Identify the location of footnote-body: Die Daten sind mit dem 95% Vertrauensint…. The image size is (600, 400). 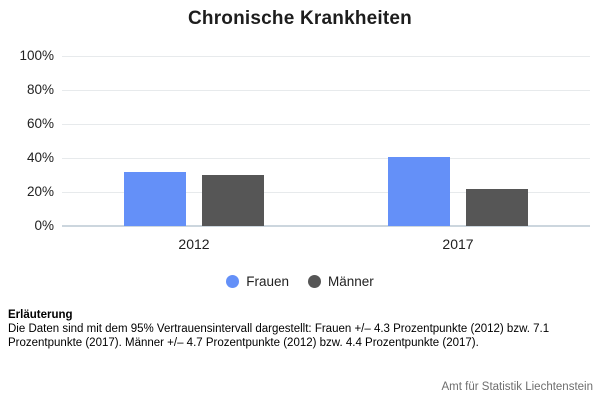
(279, 336).